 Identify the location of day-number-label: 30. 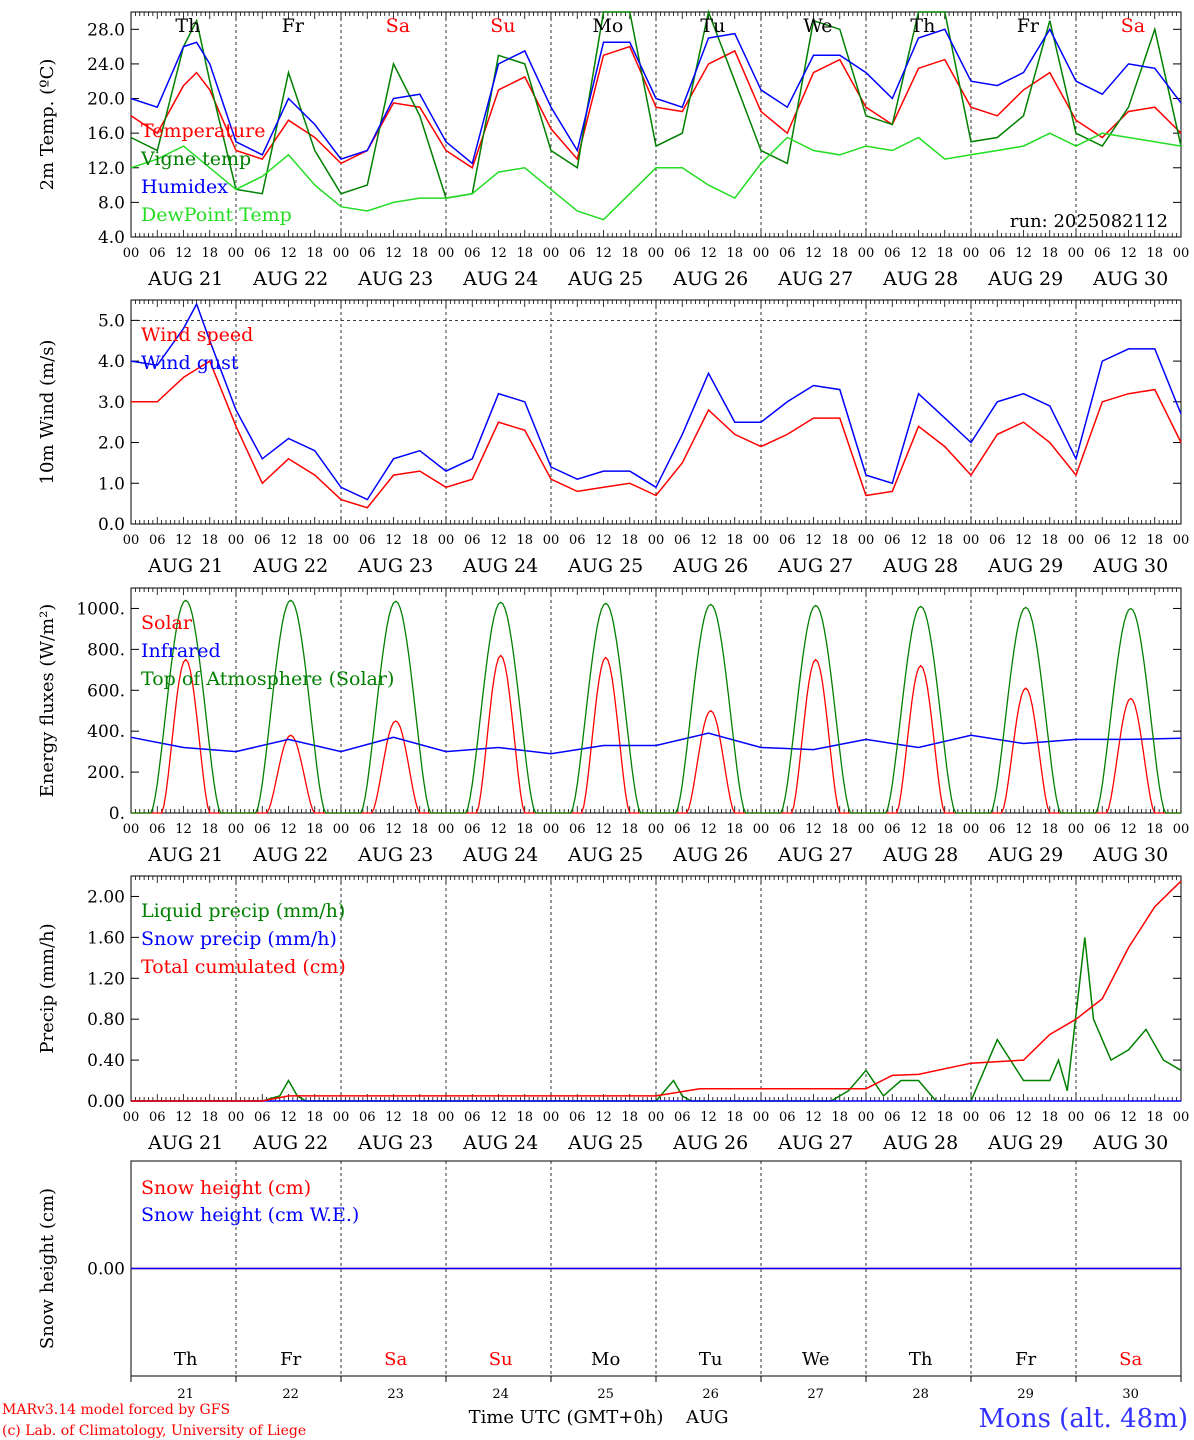
(1130, 1394).